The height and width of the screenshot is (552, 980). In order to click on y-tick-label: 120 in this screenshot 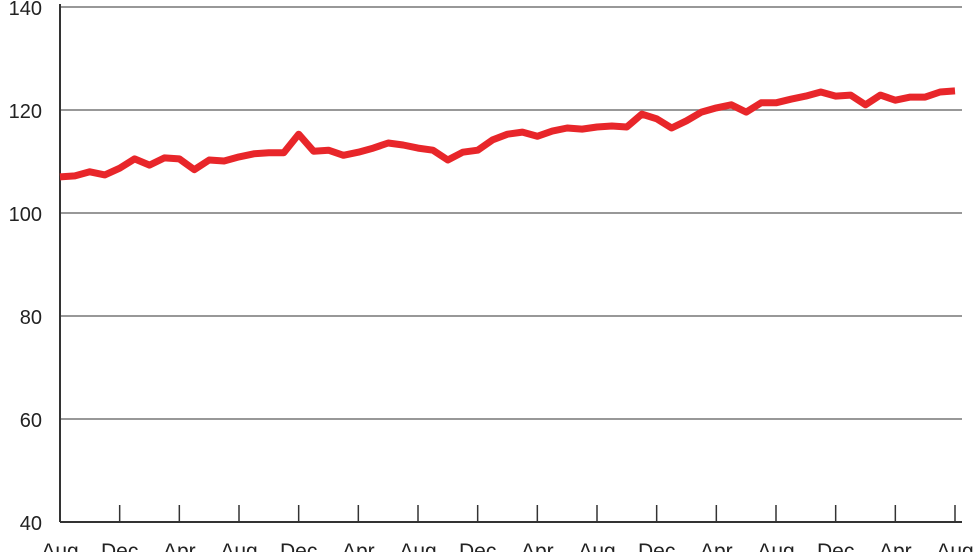, I will do `click(25, 112)`.